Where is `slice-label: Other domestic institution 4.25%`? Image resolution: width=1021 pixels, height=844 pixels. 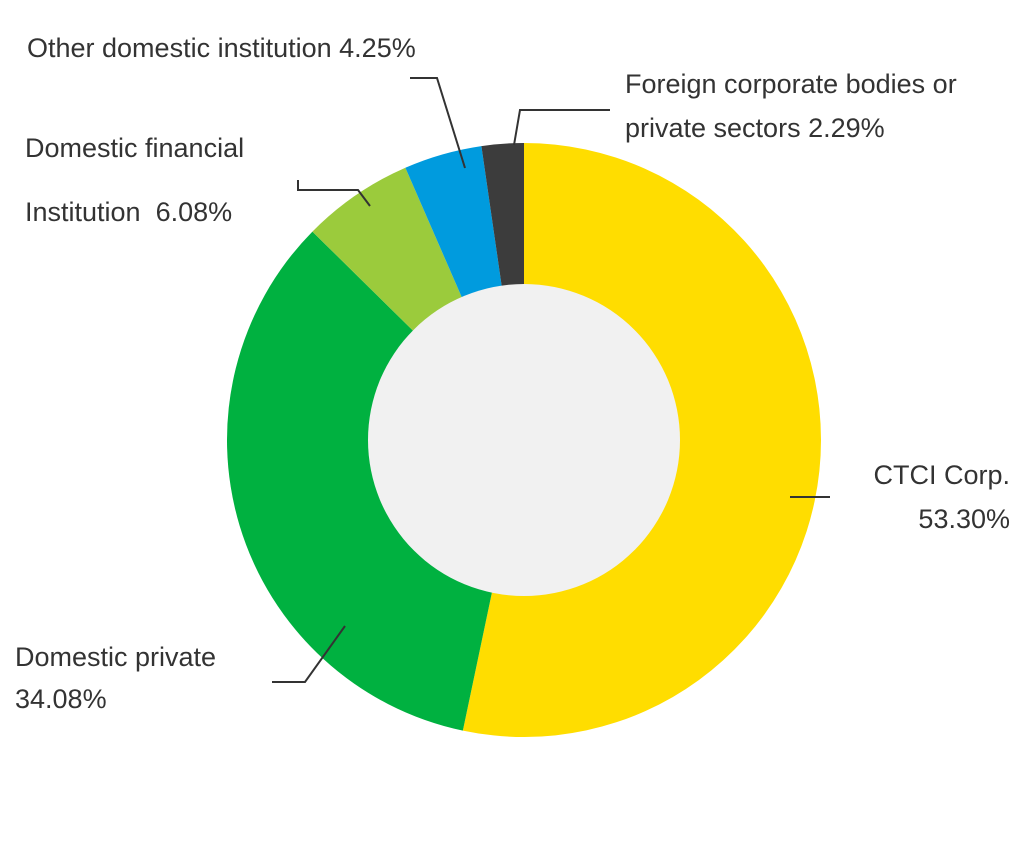 slice-label: Other domestic institution 4.25% is located at coordinates (221, 48).